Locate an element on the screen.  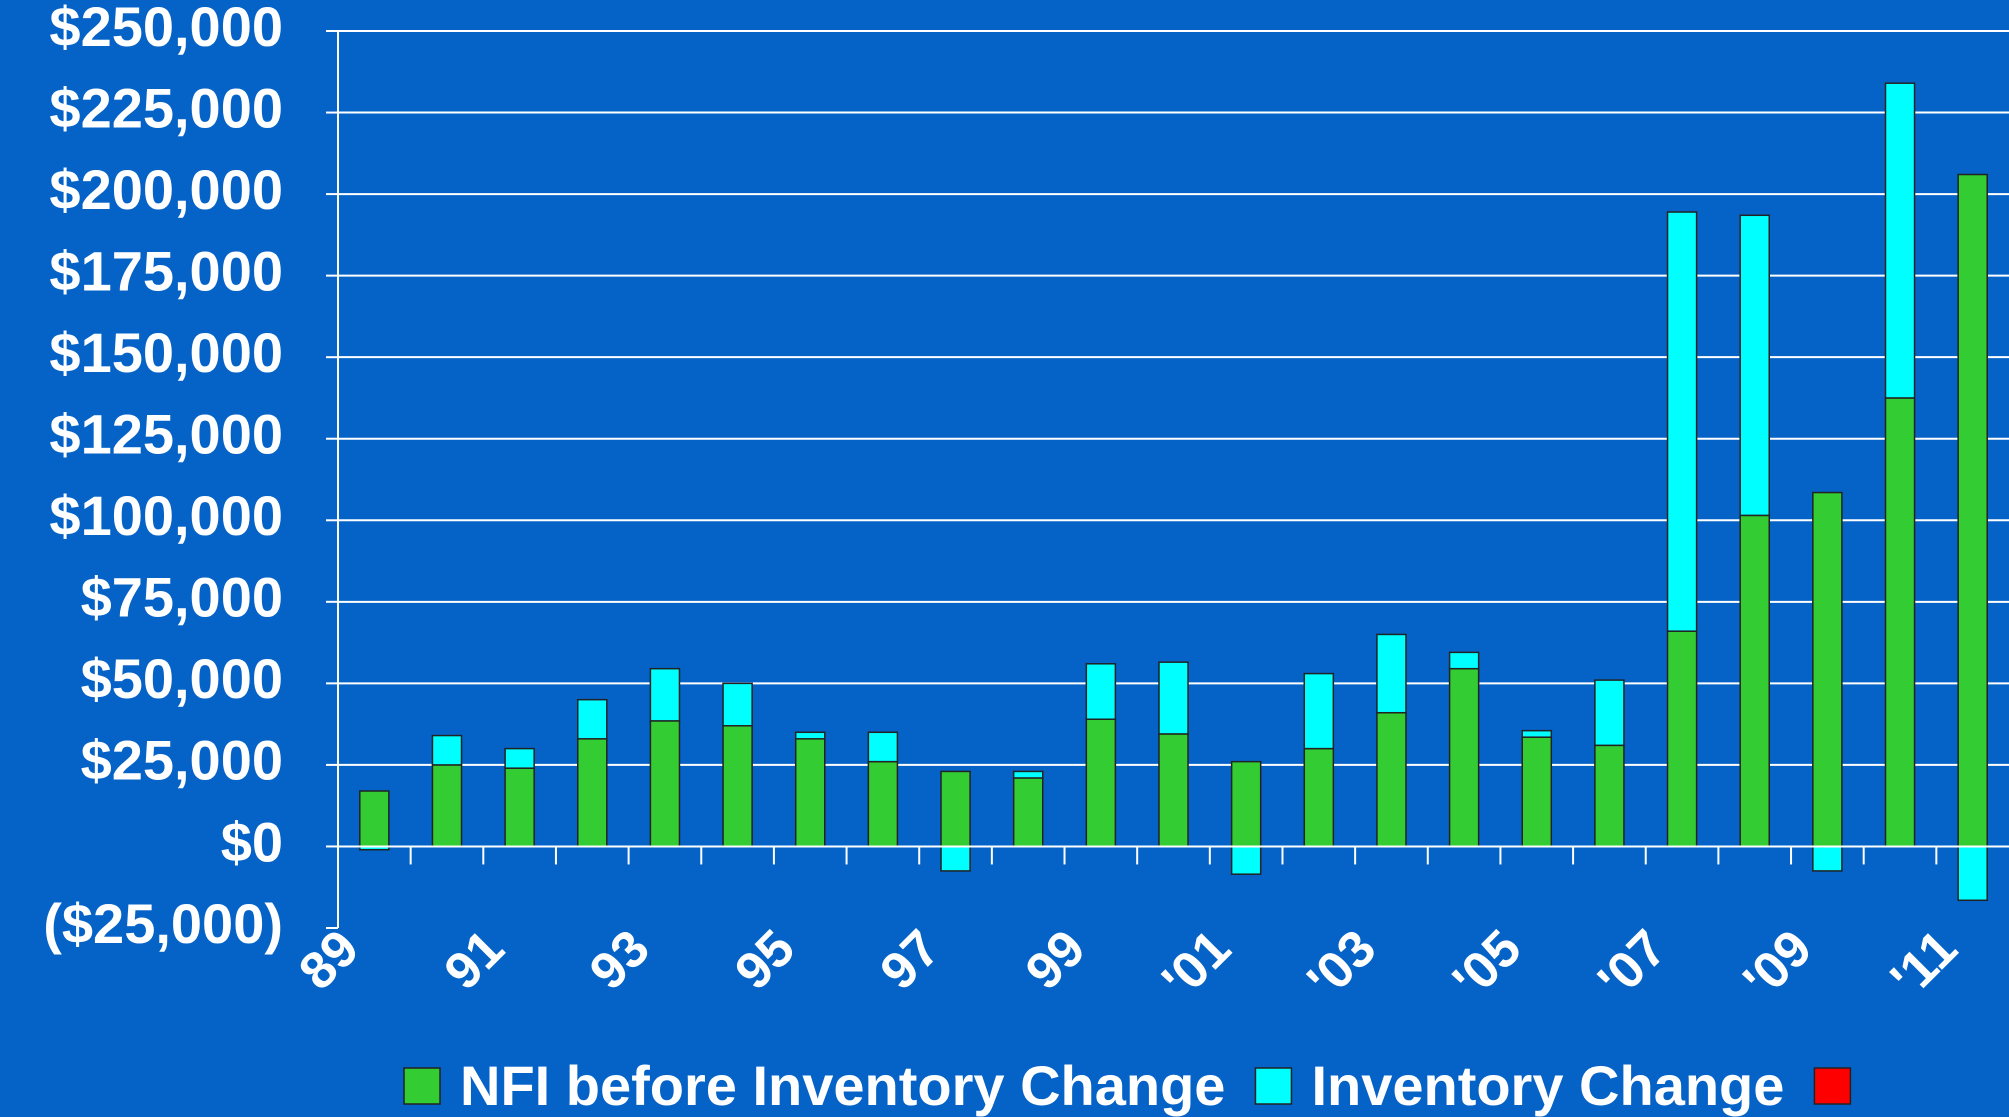
y-tick-label: $250,000 is located at coordinates (166, 29).